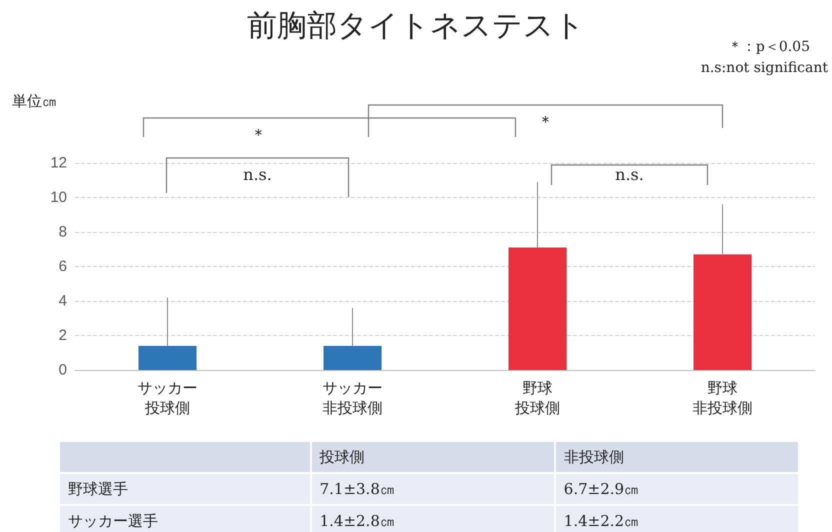 The width and height of the screenshot is (832, 532). Describe the element at coordinates (676, 457) in the screenshot. I see `text: 非投球側` at that location.